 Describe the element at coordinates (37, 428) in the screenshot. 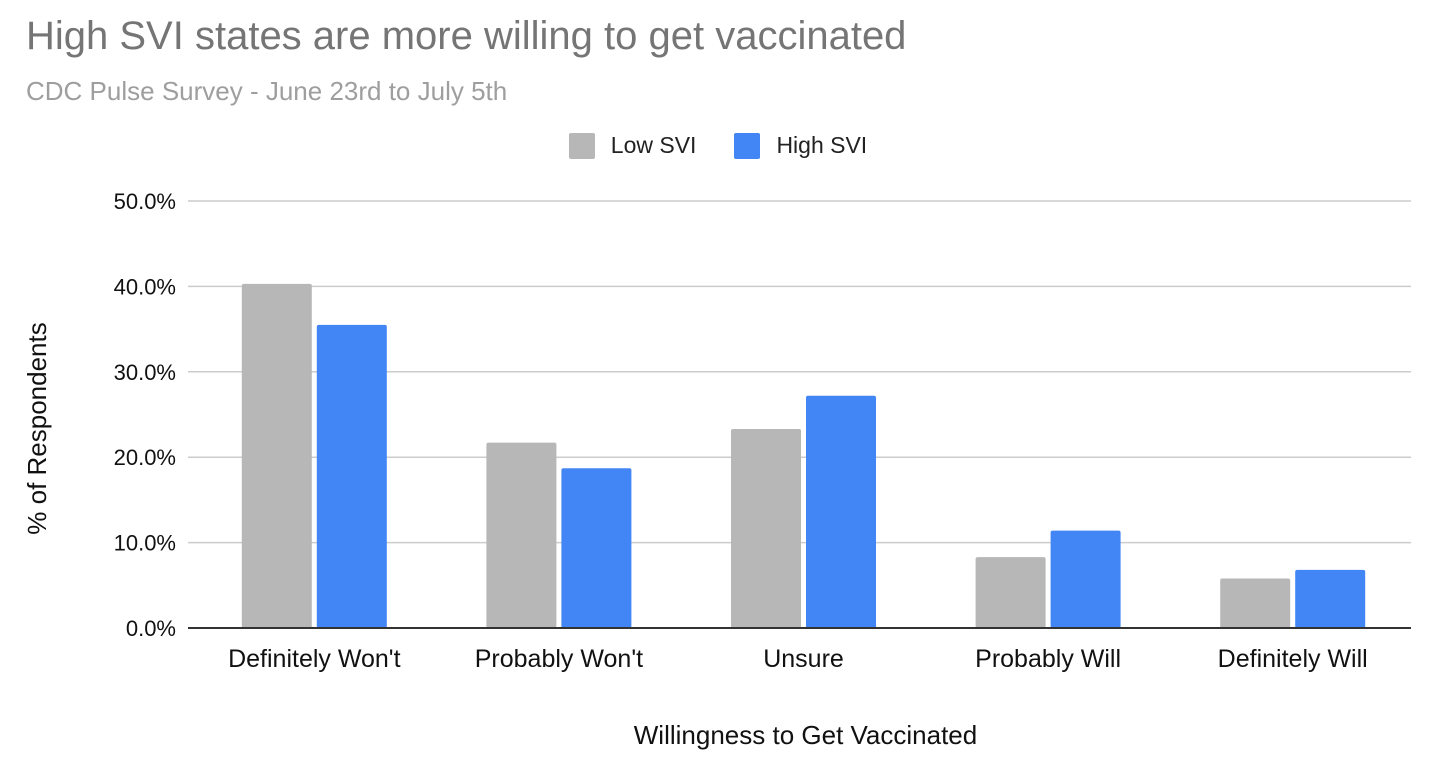

I see `y-axis-title: % of Respondents` at that location.